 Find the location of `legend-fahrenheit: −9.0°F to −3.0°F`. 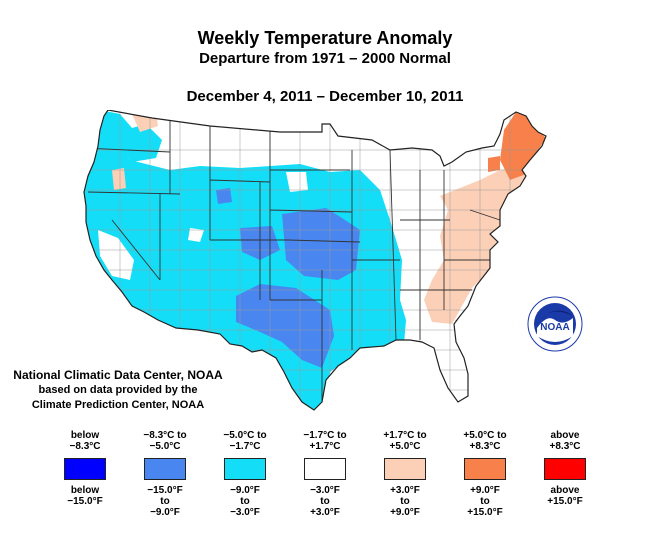

legend-fahrenheit: −9.0°F to −3.0°F is located at coordinates (245, 501).